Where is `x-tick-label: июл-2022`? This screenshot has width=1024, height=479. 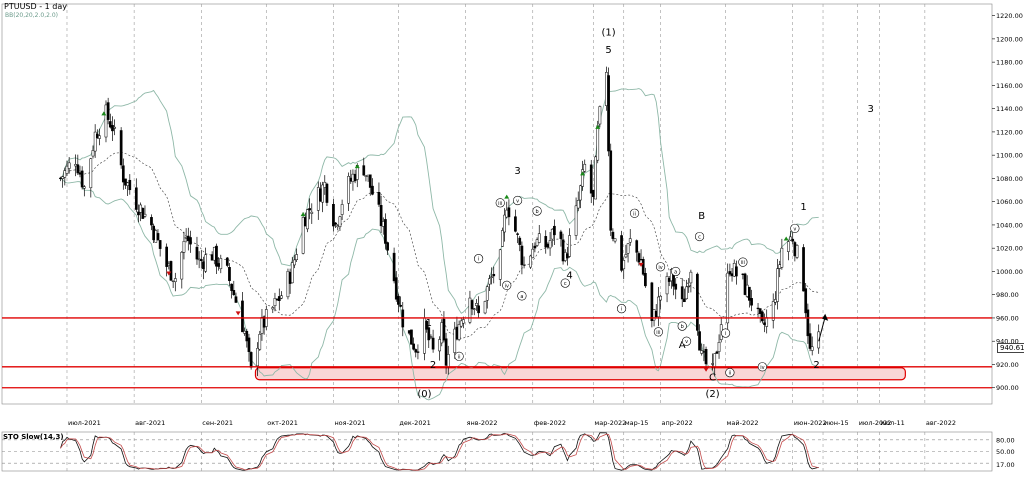 x-tick-label: июл-2022 is located at coordinates (875, 423).